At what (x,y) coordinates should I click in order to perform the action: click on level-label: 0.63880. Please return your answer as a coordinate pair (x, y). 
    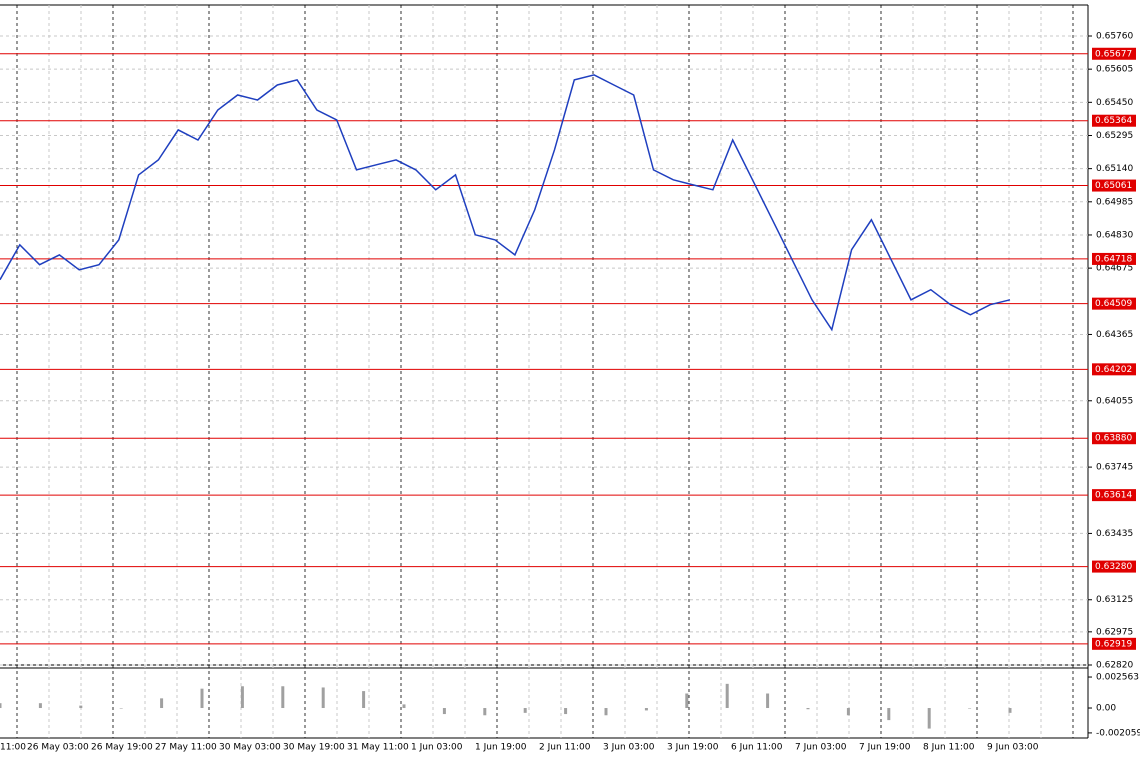
    Looking at the image, I should click on (1113, 439).